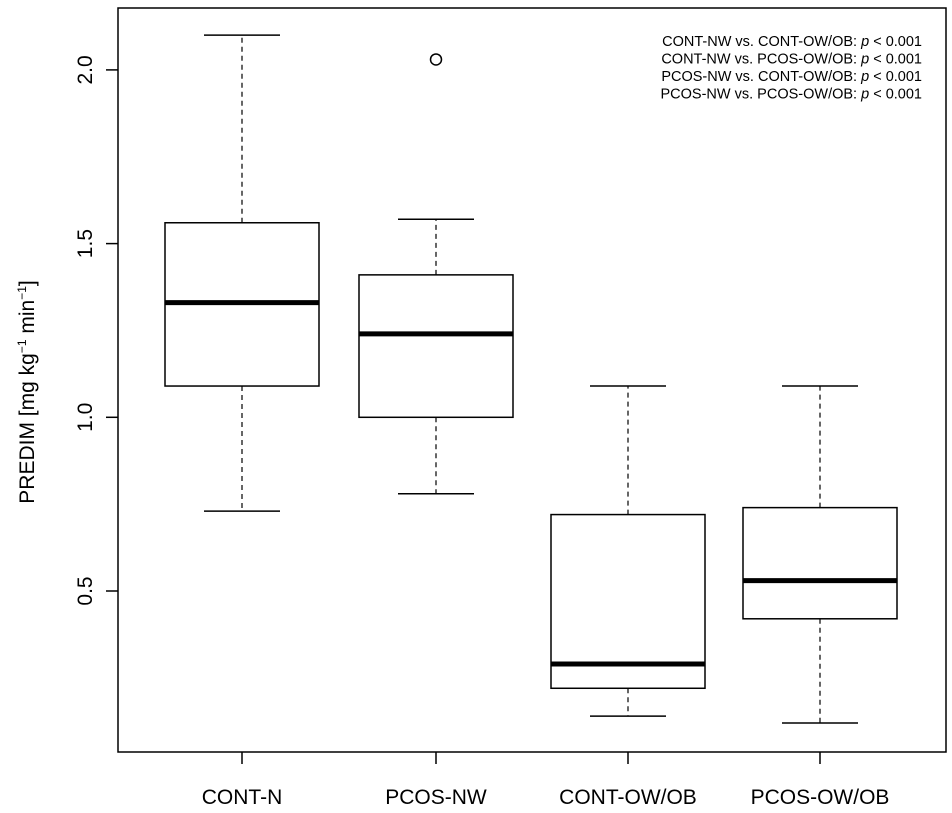  I want to click on x-tick-label: PCOS-NW, so click(436, 797).